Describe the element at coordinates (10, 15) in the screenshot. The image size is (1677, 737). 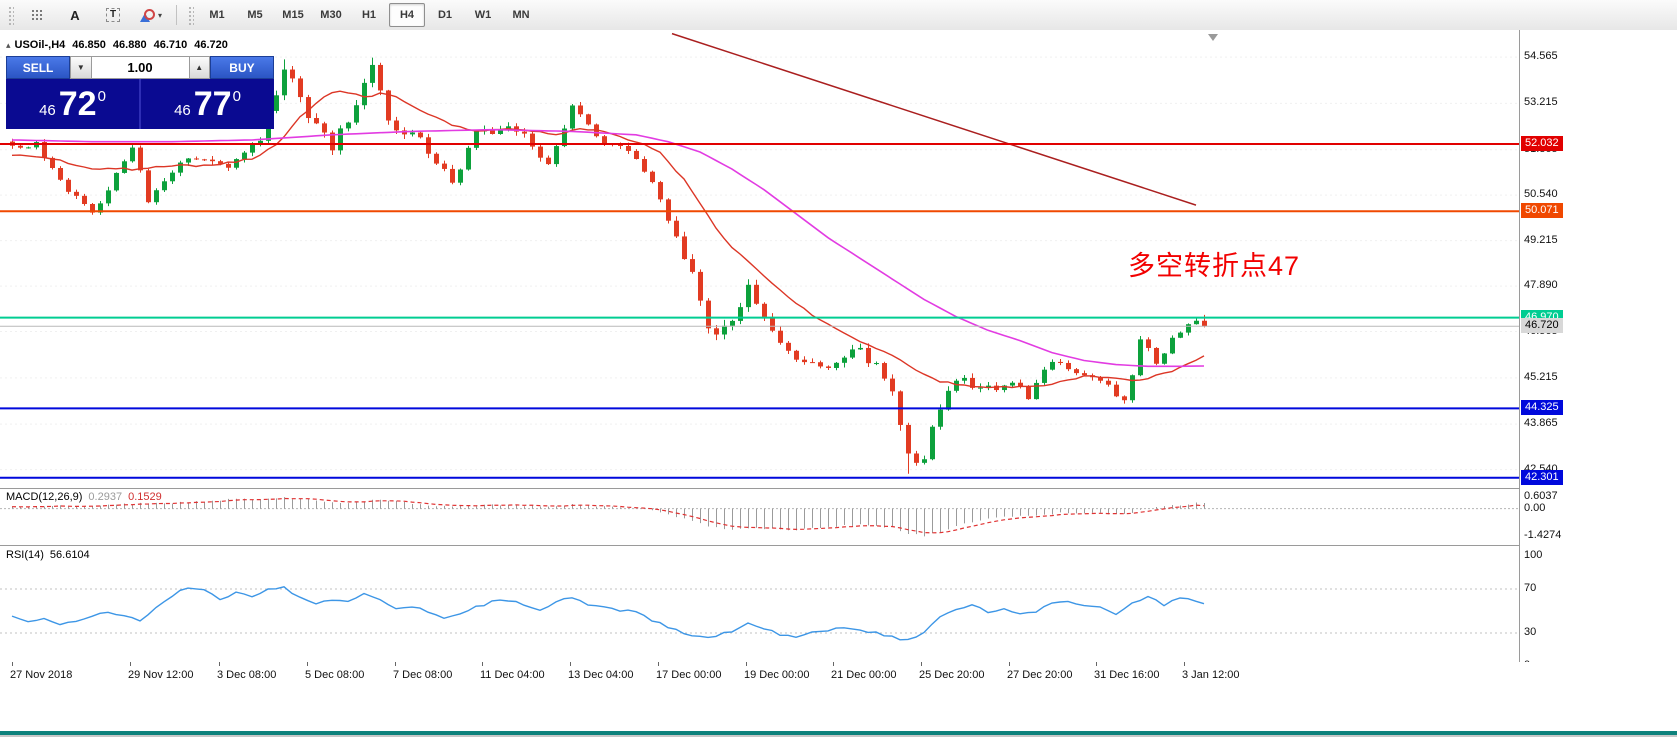
I see `toolbar-drag-handle` at that location.